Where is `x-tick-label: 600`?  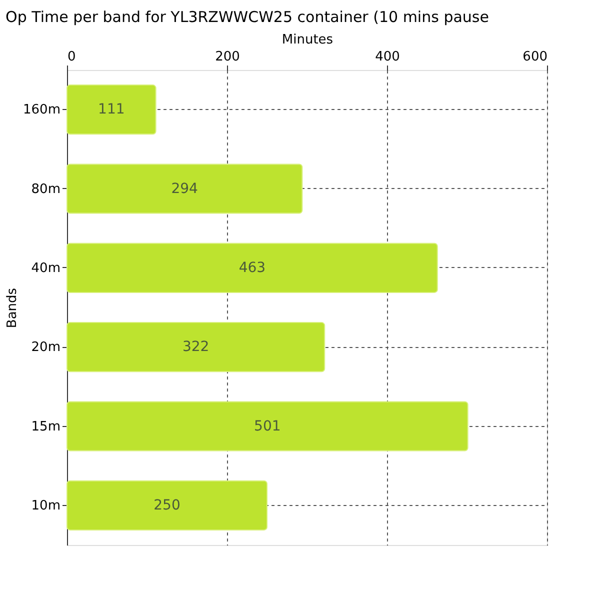 x-tick-label: 600 is located at coordinates (535, 57).